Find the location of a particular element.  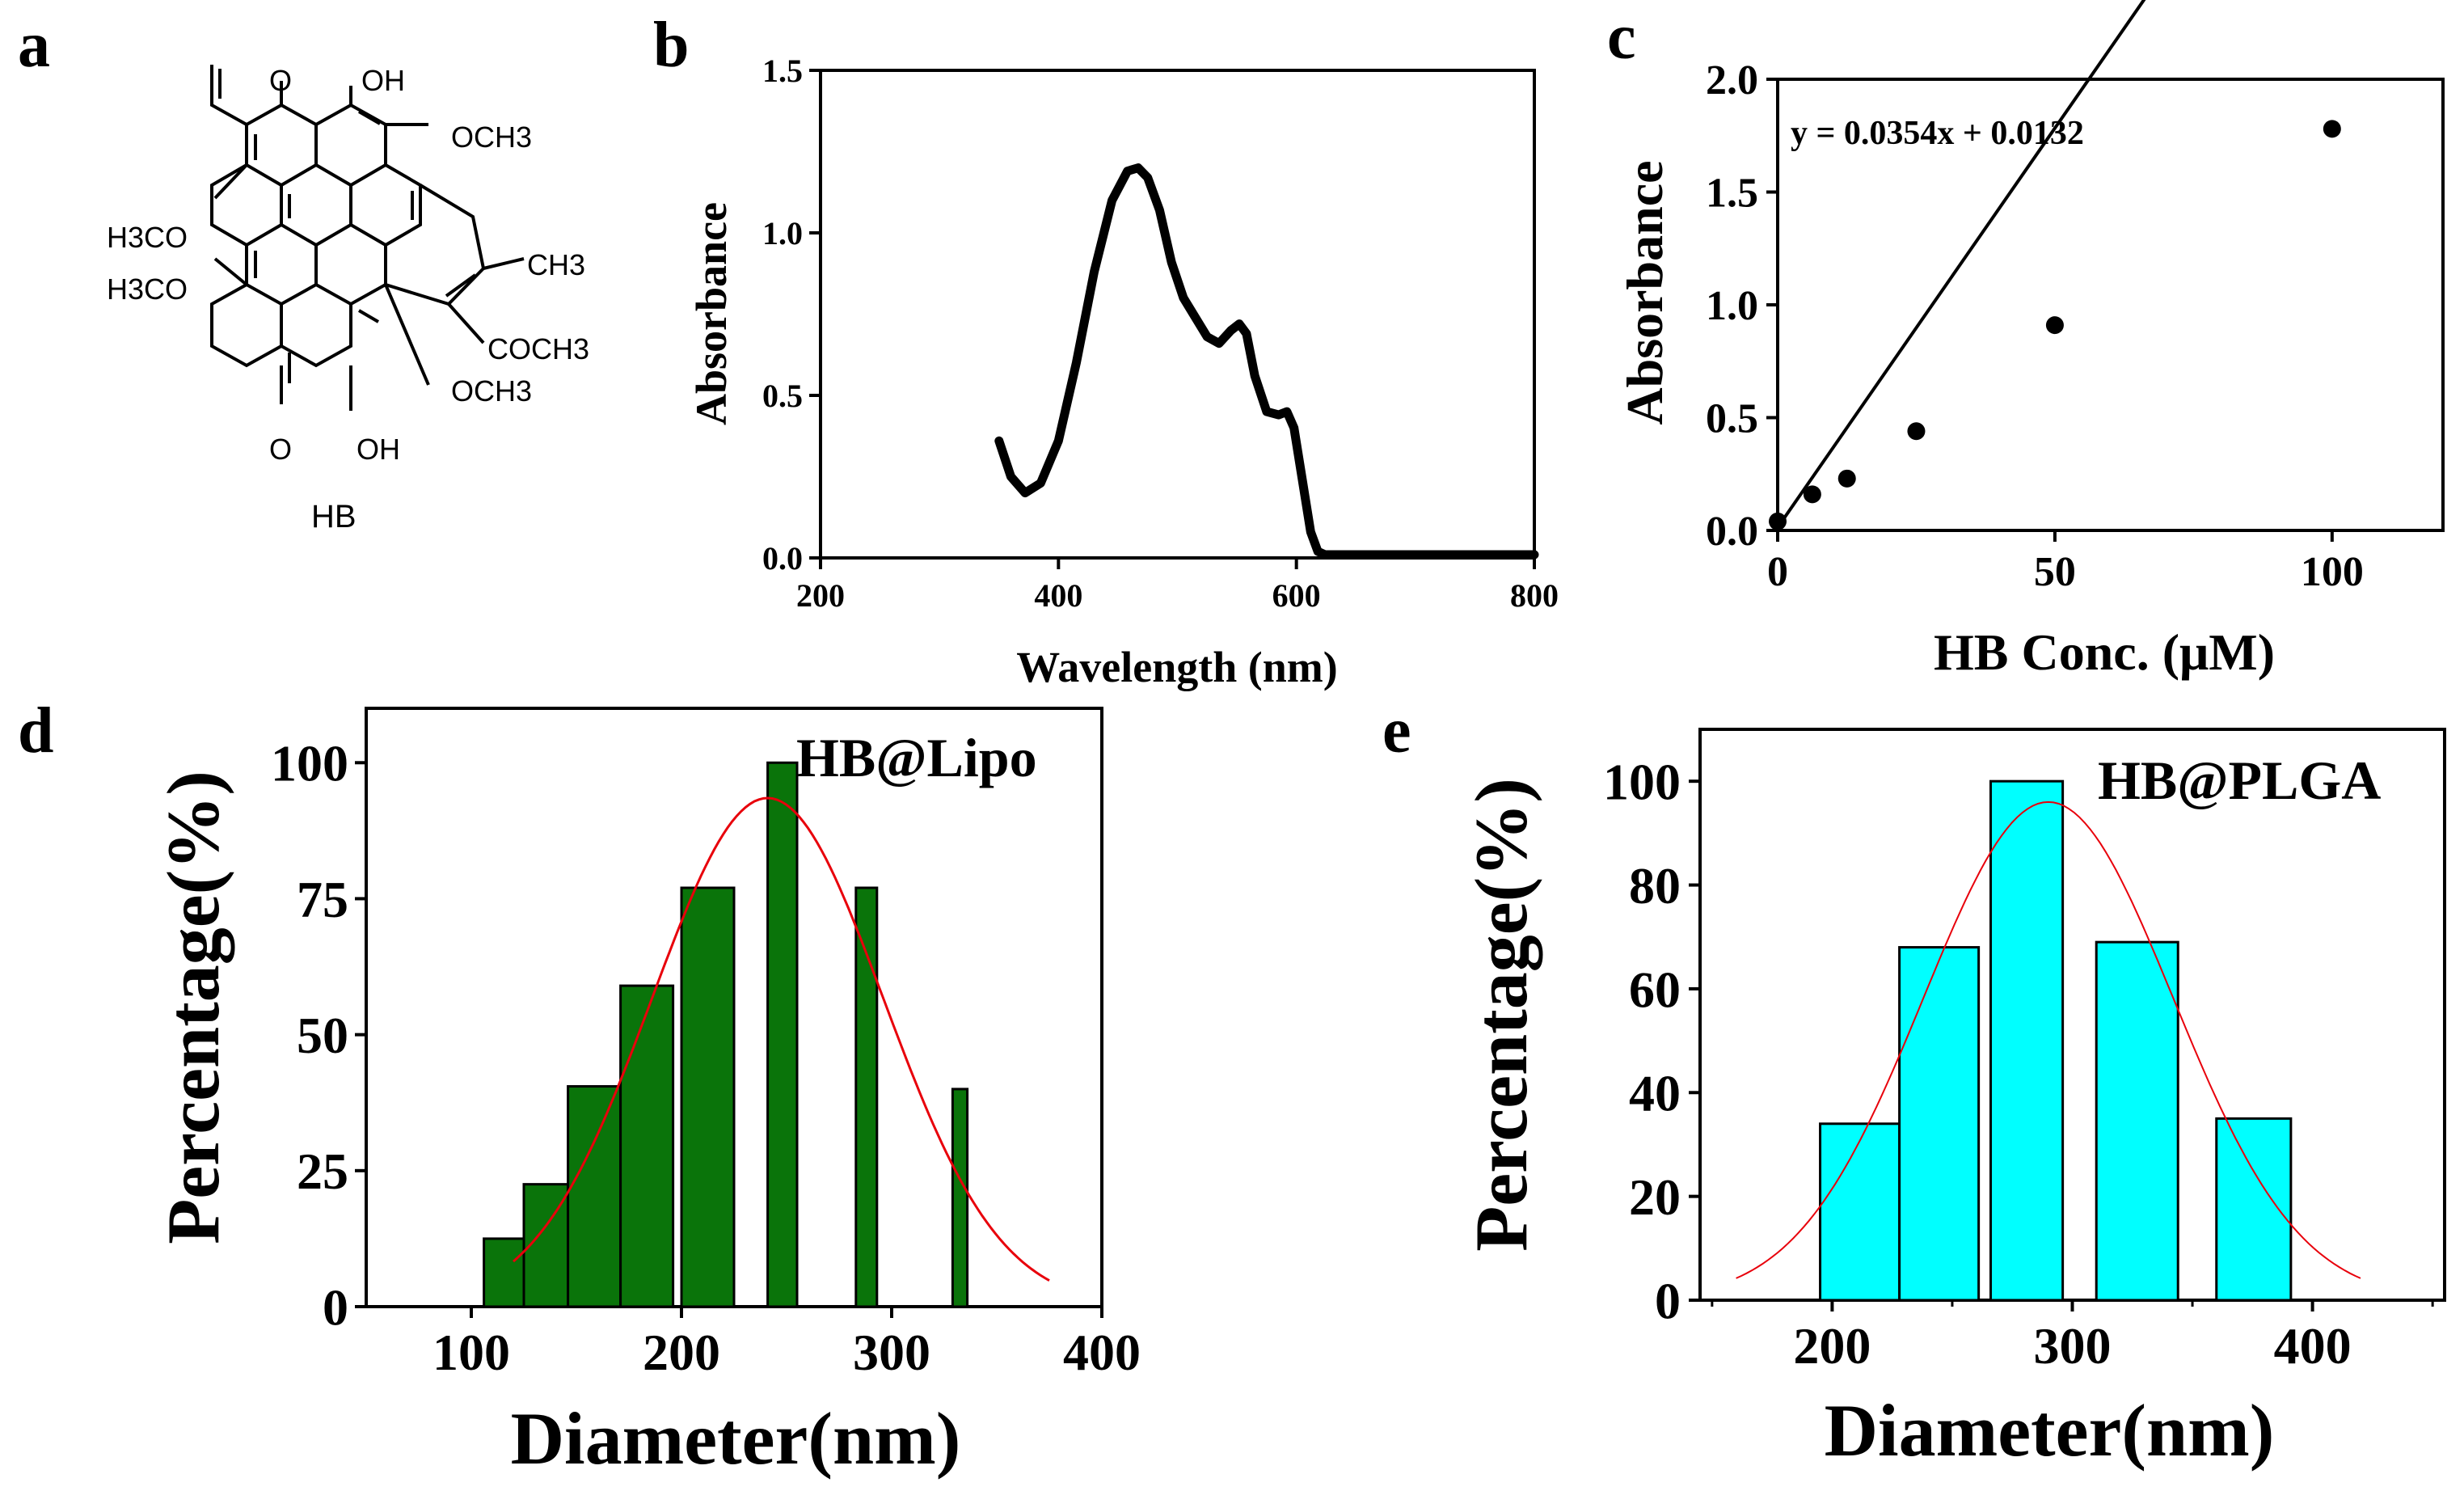

y-tick-label: 60 is located at coordinates (1655, 989).